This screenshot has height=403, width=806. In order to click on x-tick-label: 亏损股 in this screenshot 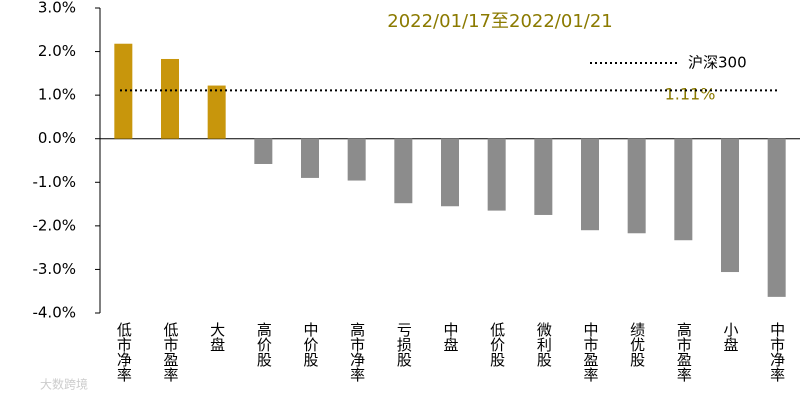, I will do `click(404, 345)`.